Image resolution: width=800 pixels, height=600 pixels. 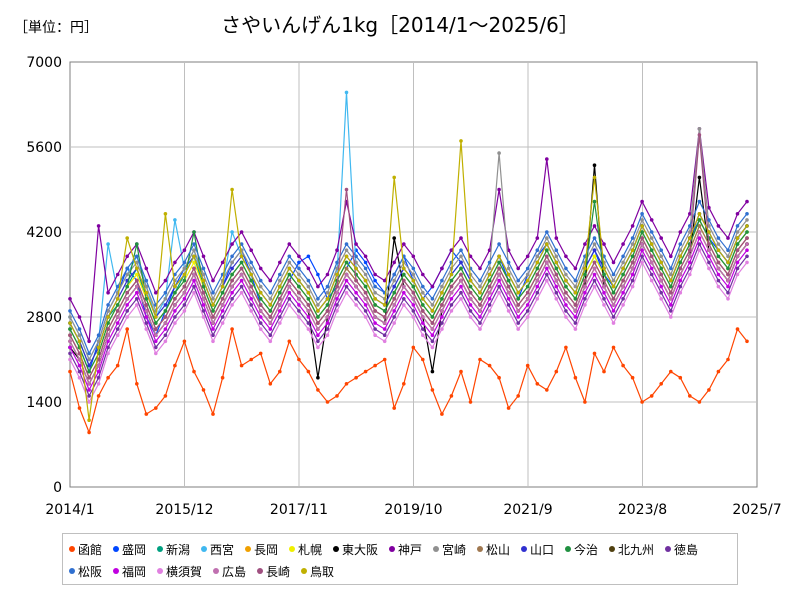 I want to click on y-tick-label: 2800, so click(x=44, y=318).